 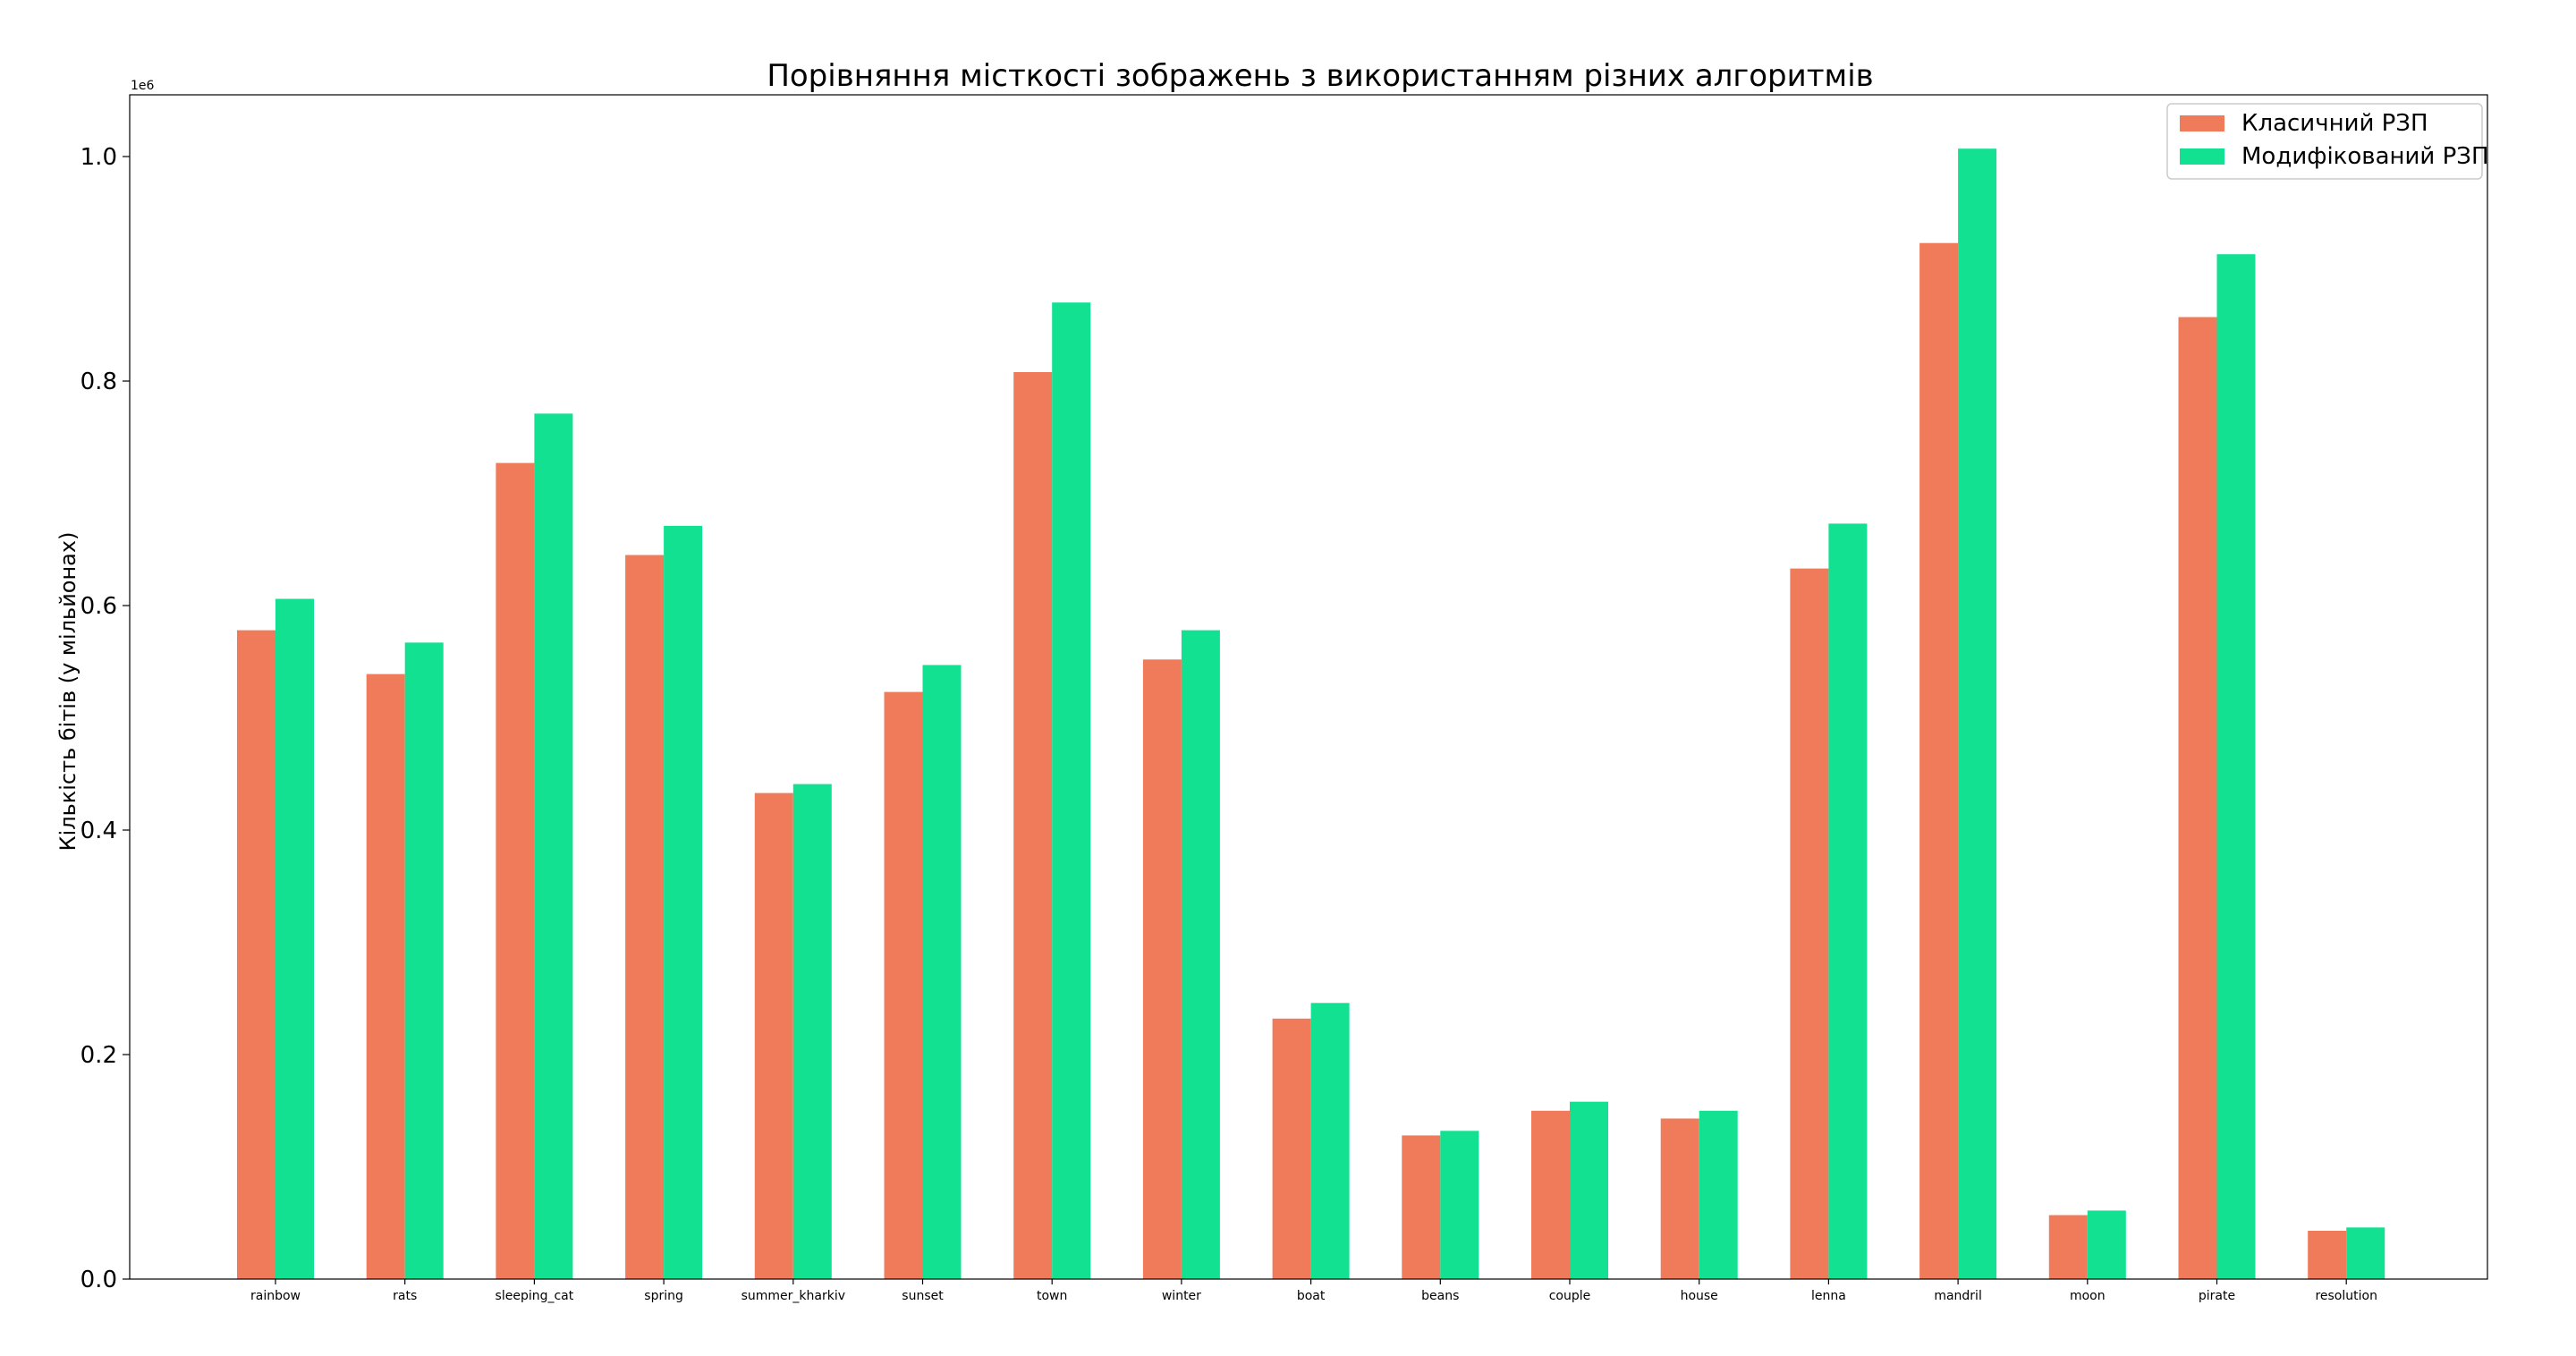 I want to click on y-axis-offset-label: 1e6, so click(x=143, y=86).